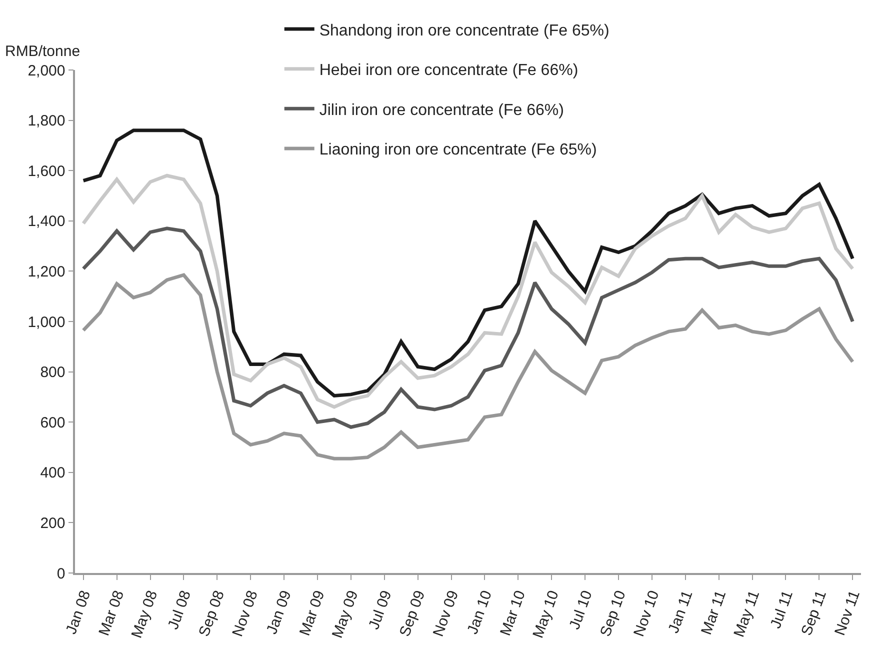 The image size is (875, 652). I want to click on x-tick-label: Nov 10, so click(646, 613).